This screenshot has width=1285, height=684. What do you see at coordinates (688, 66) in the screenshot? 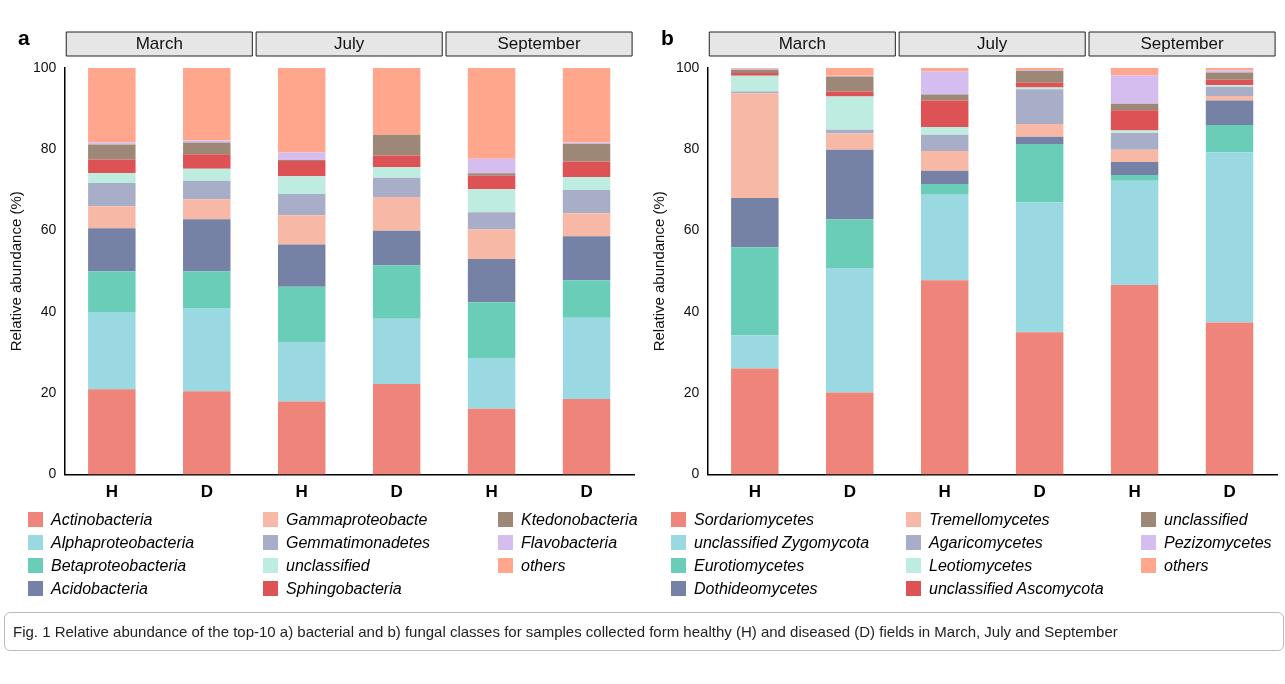
I see `y-tick-label: 100` at bounding box center [688, 66].